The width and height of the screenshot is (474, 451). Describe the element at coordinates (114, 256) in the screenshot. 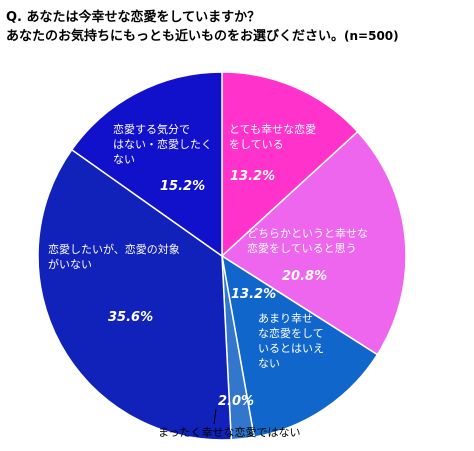

I see `slice-label-no-partner: 恋愛したいが、恋愛の対象がいない` at that location.